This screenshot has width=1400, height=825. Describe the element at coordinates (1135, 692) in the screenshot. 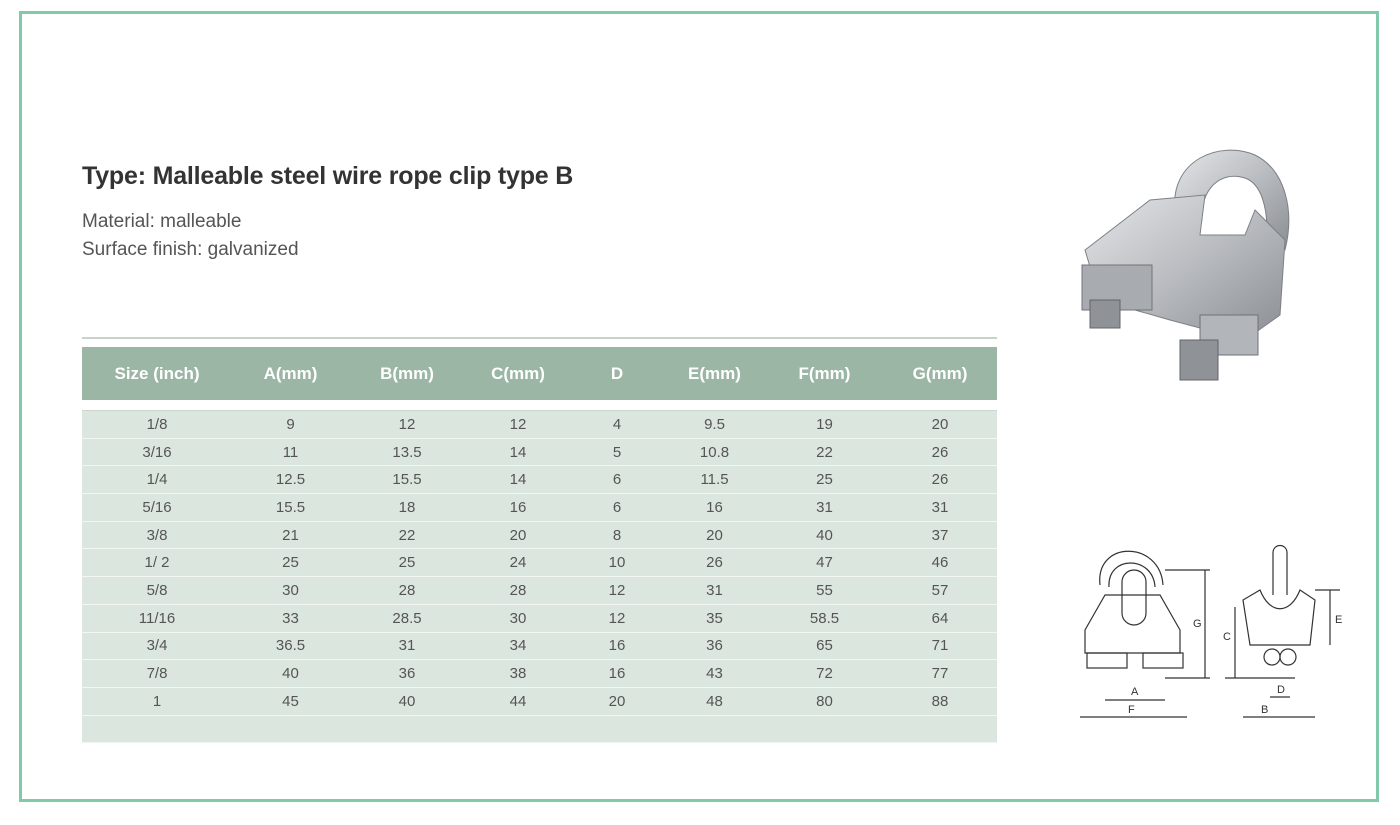

I see `label-a: A` at that location.